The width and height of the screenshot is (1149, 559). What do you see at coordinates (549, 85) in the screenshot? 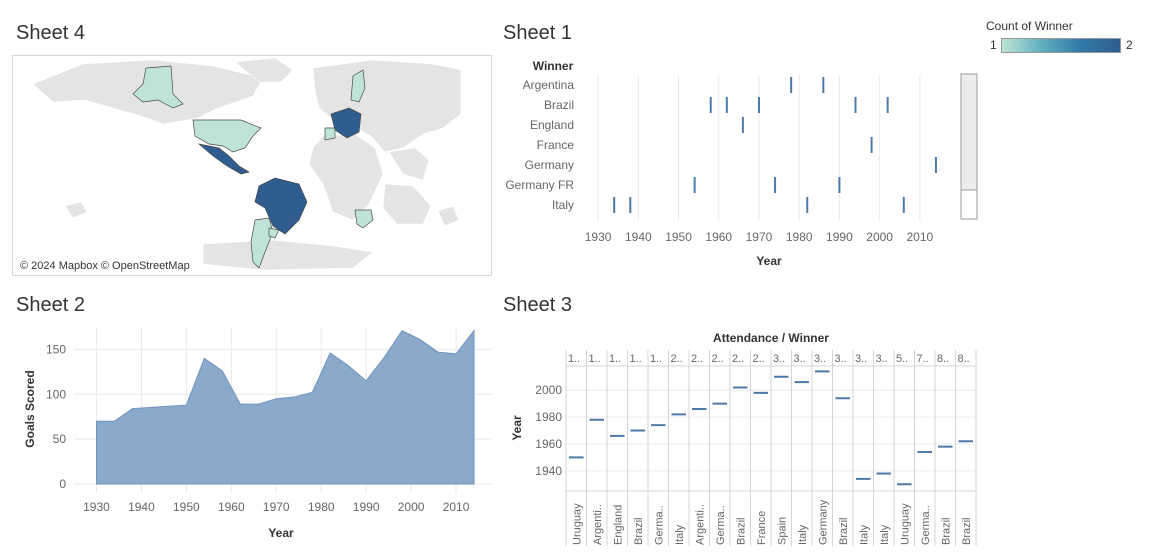
I see `sheet1-row-label: Argentina` at bounding box center [549, 85].